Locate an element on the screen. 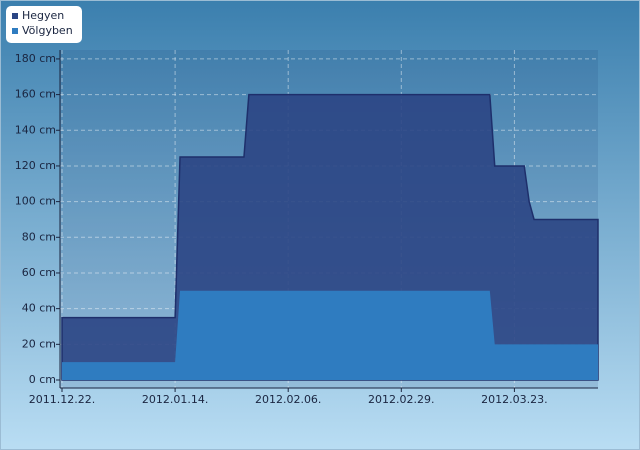  y-tick-label: 180 cm is located at coordinates (35, 58).